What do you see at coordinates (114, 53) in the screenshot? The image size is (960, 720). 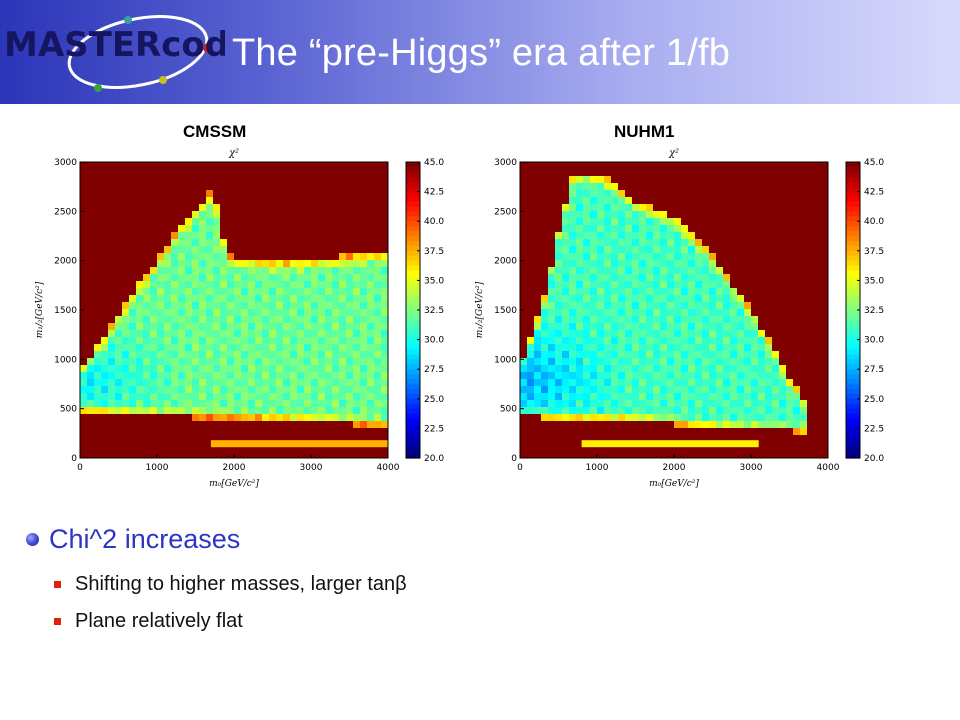 I see `mastercode-logo: MASTERcode` at bounding box center [114, 53].